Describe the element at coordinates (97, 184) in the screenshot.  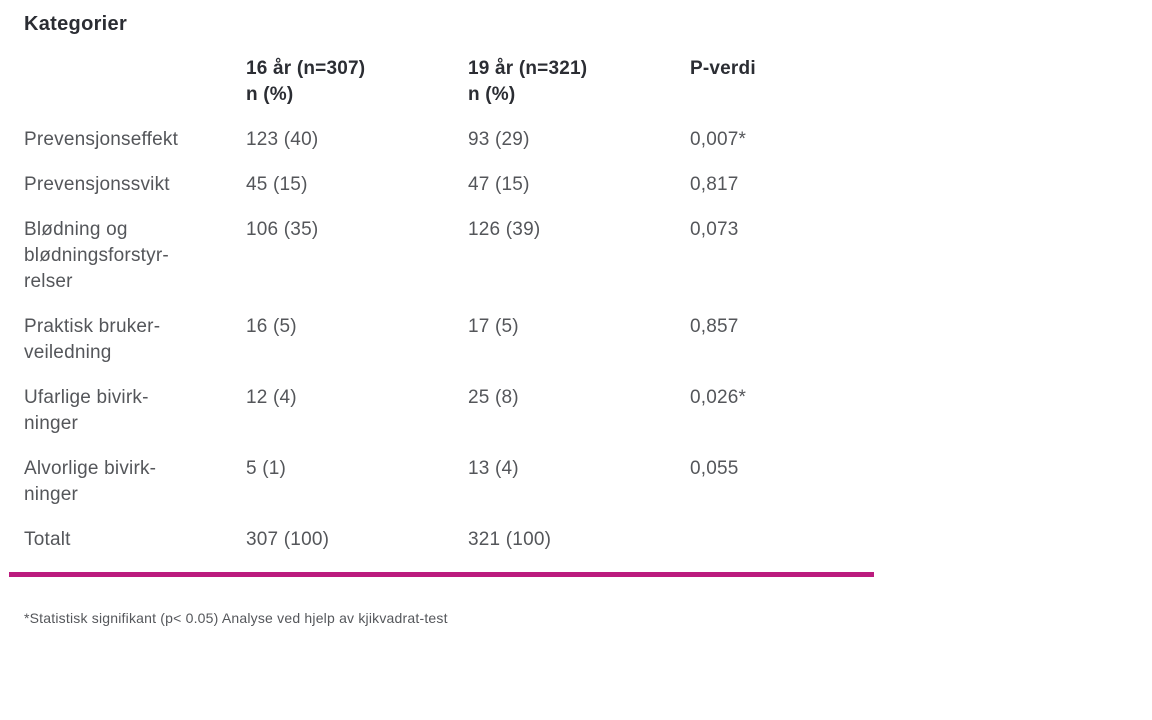
I see `category-label: Prevensjonssvikt` at that location.